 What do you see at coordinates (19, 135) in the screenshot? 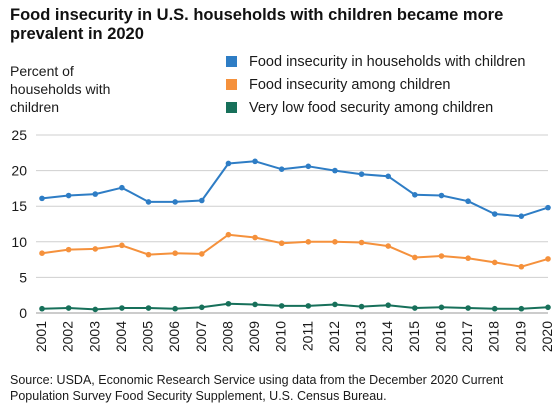
I see `y-tick-label: 25` at bounding box center [19, 135].